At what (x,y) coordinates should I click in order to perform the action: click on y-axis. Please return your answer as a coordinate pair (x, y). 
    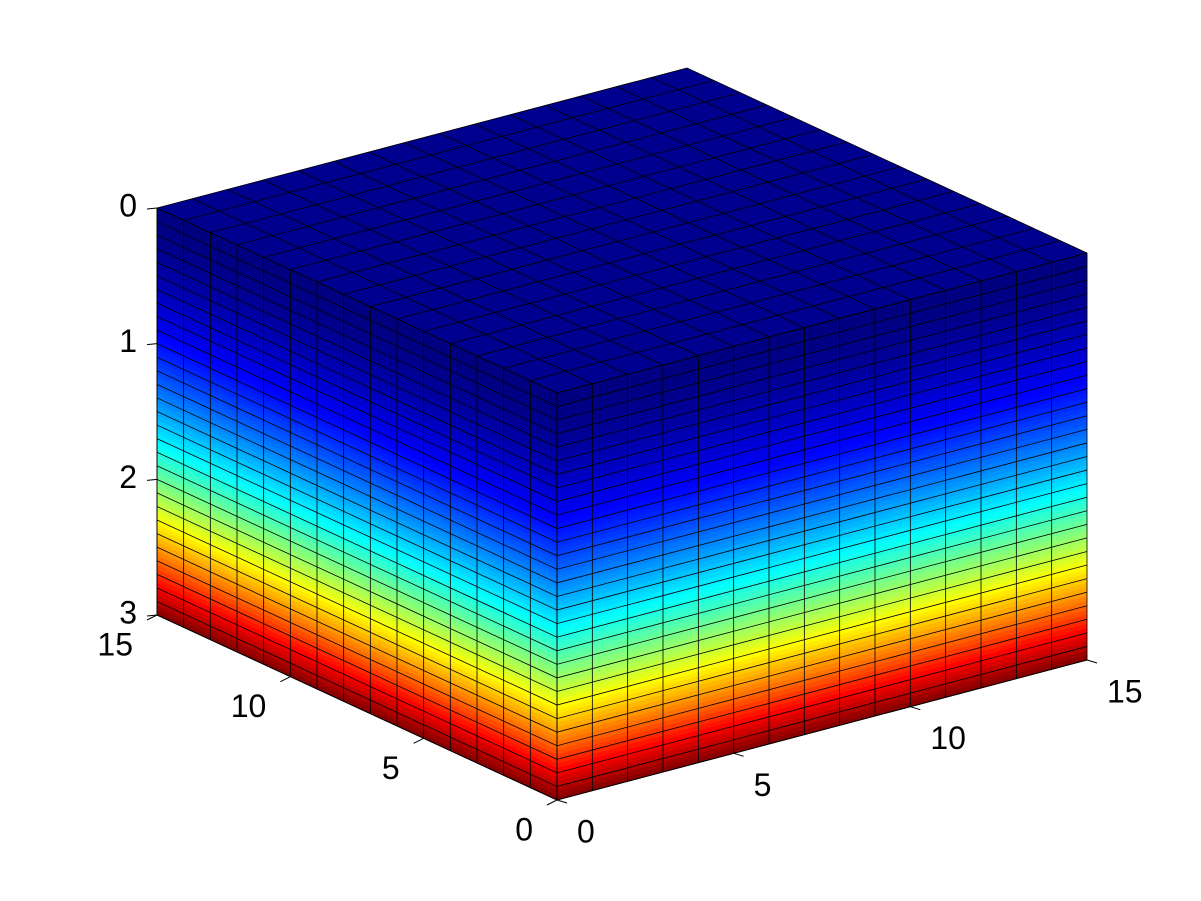
    Looking at the image, I should click on (357, 707).